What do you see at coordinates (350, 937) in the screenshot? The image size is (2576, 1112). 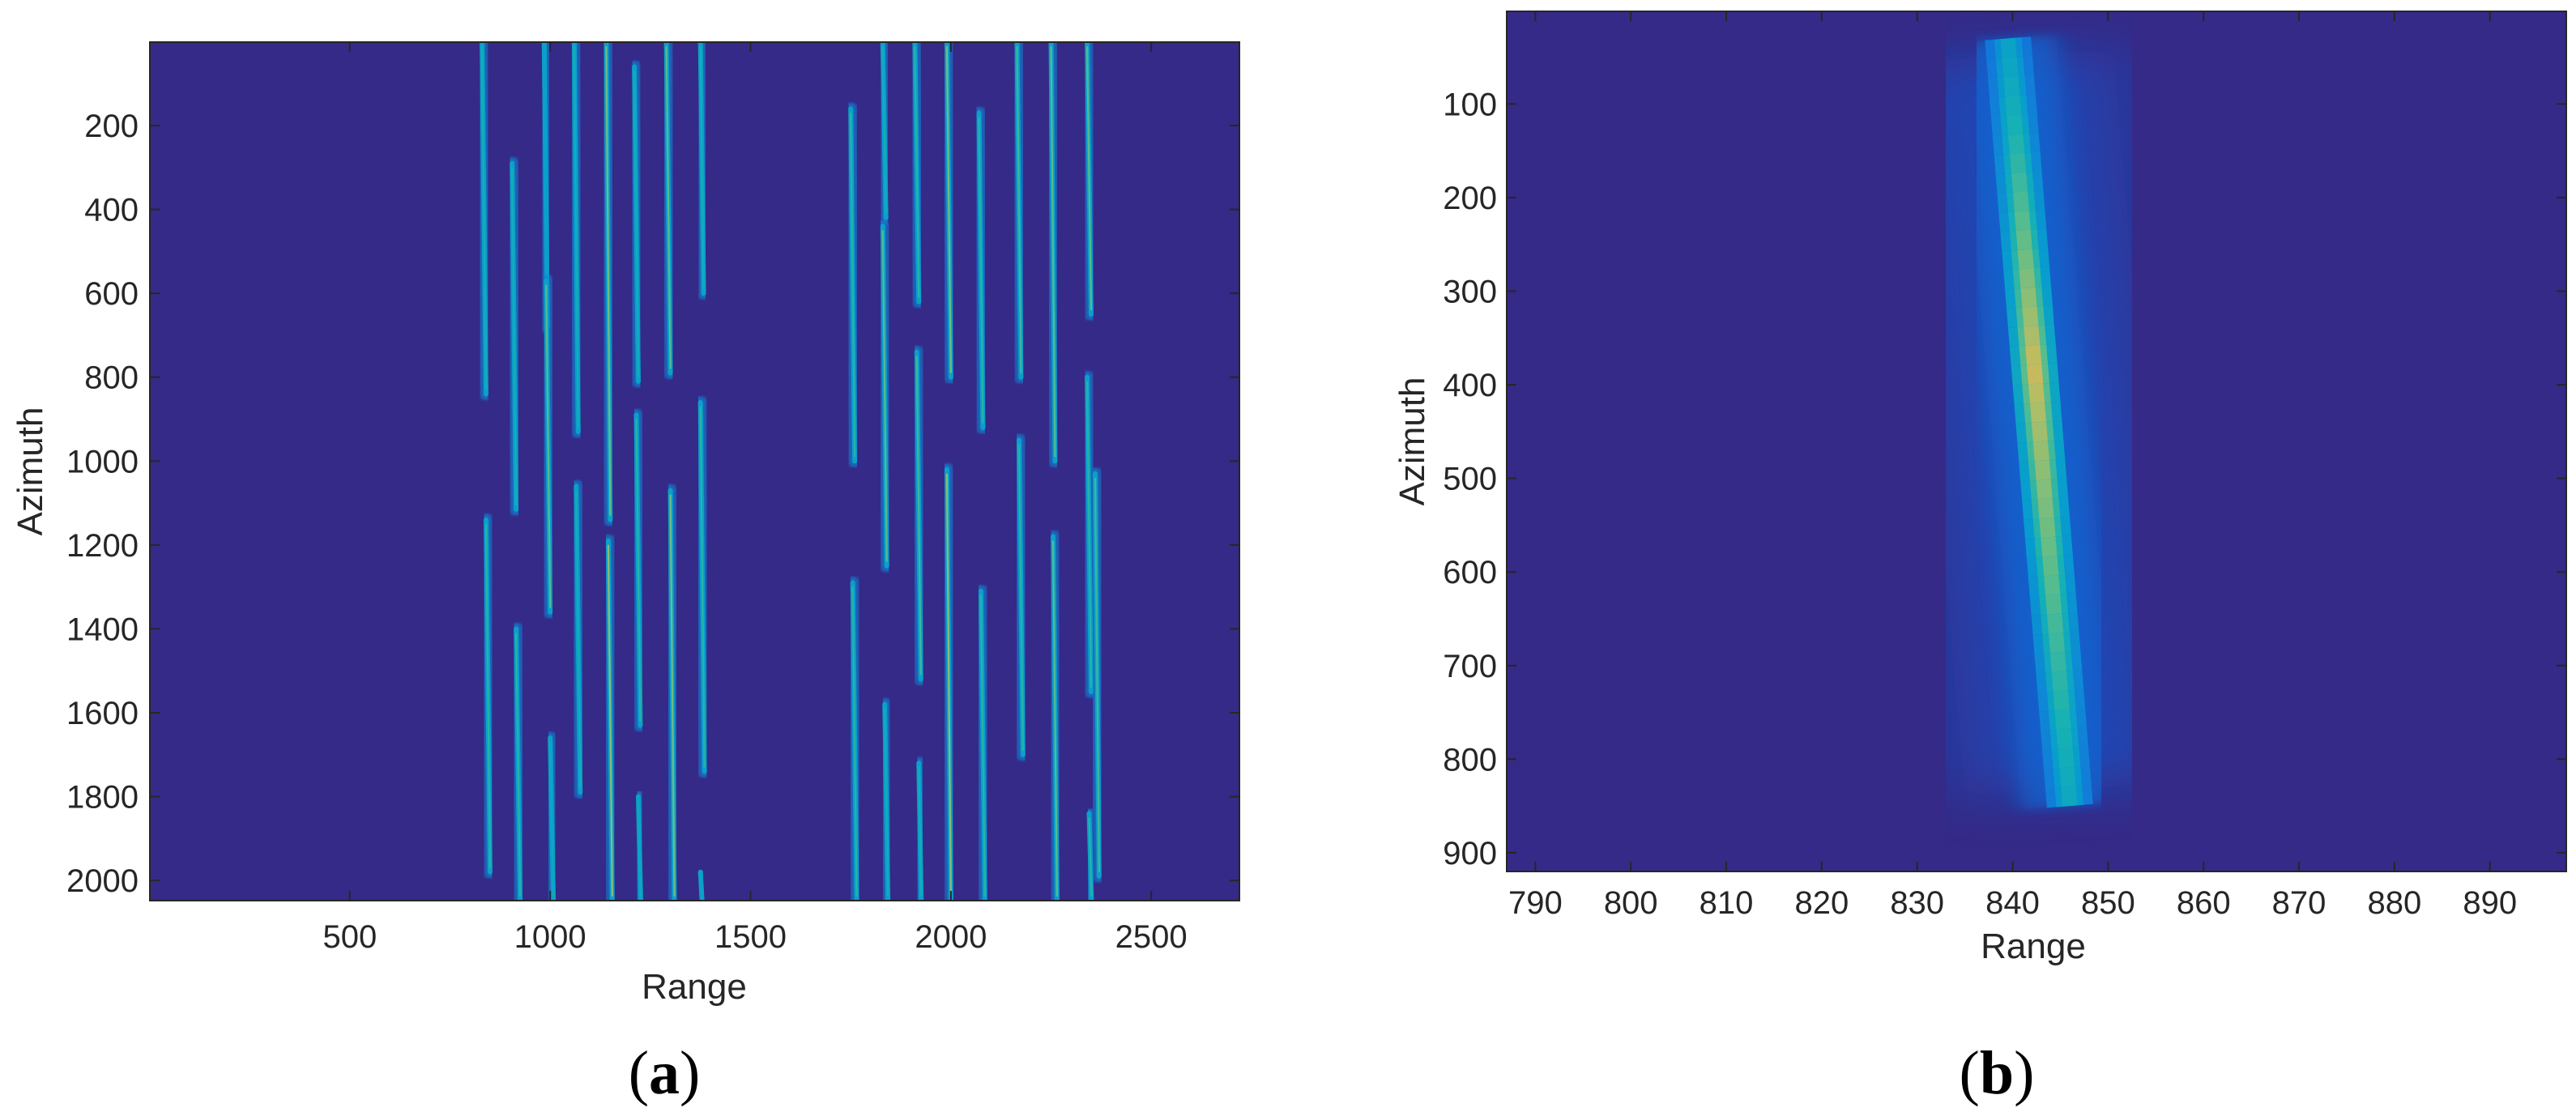 I see `x-tick-label: 500` at bounding box center [350, 937].